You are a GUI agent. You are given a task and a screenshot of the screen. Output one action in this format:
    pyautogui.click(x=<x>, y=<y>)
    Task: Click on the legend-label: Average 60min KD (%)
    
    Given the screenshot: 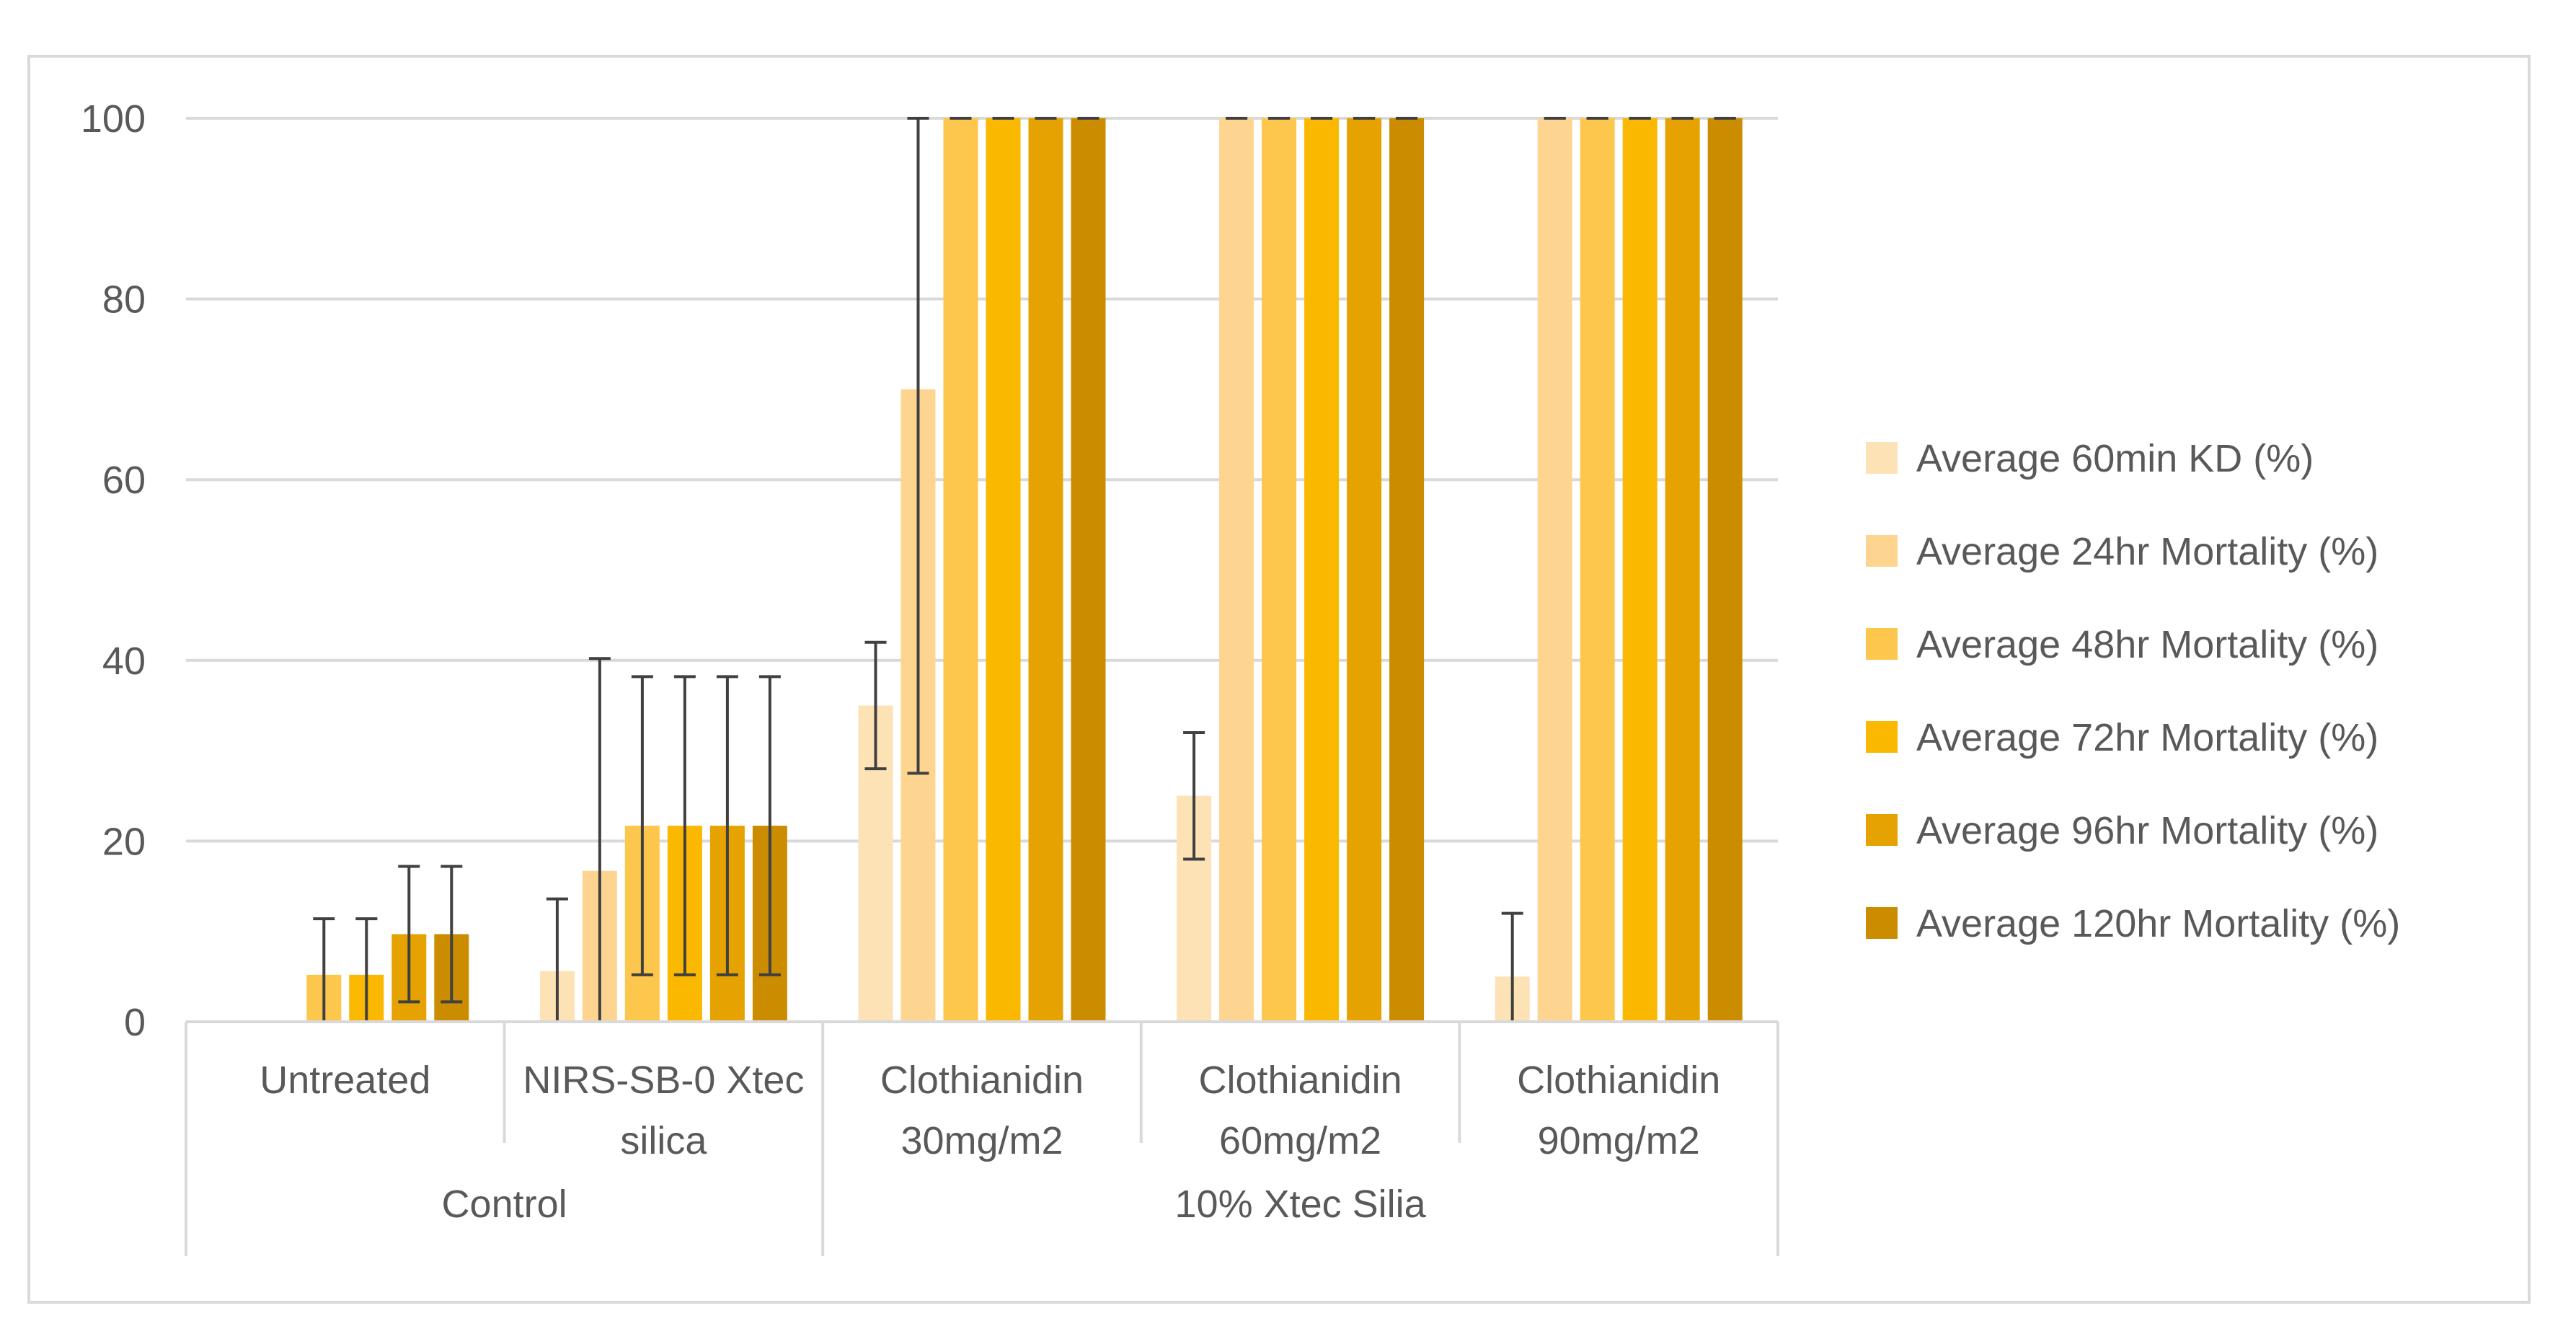 What is the action you would take?
    pyautogui.click(x=2115, y=458)
    